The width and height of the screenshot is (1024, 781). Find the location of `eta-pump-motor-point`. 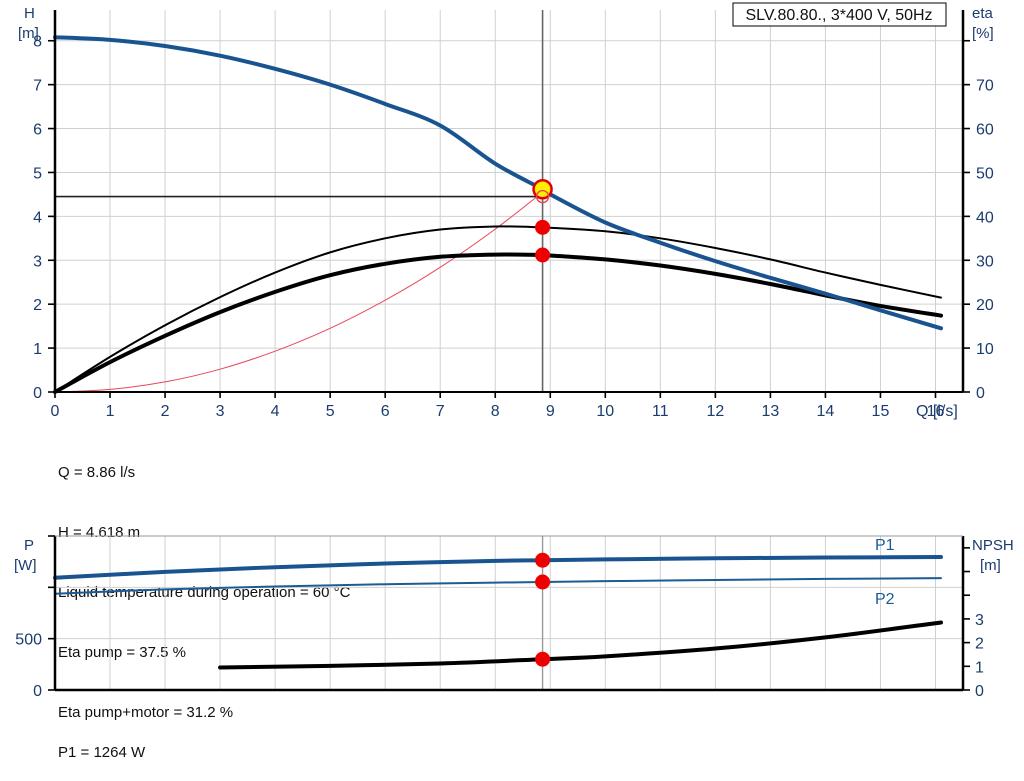

eta-pump-motor-point is located at coordinates (543, 255).